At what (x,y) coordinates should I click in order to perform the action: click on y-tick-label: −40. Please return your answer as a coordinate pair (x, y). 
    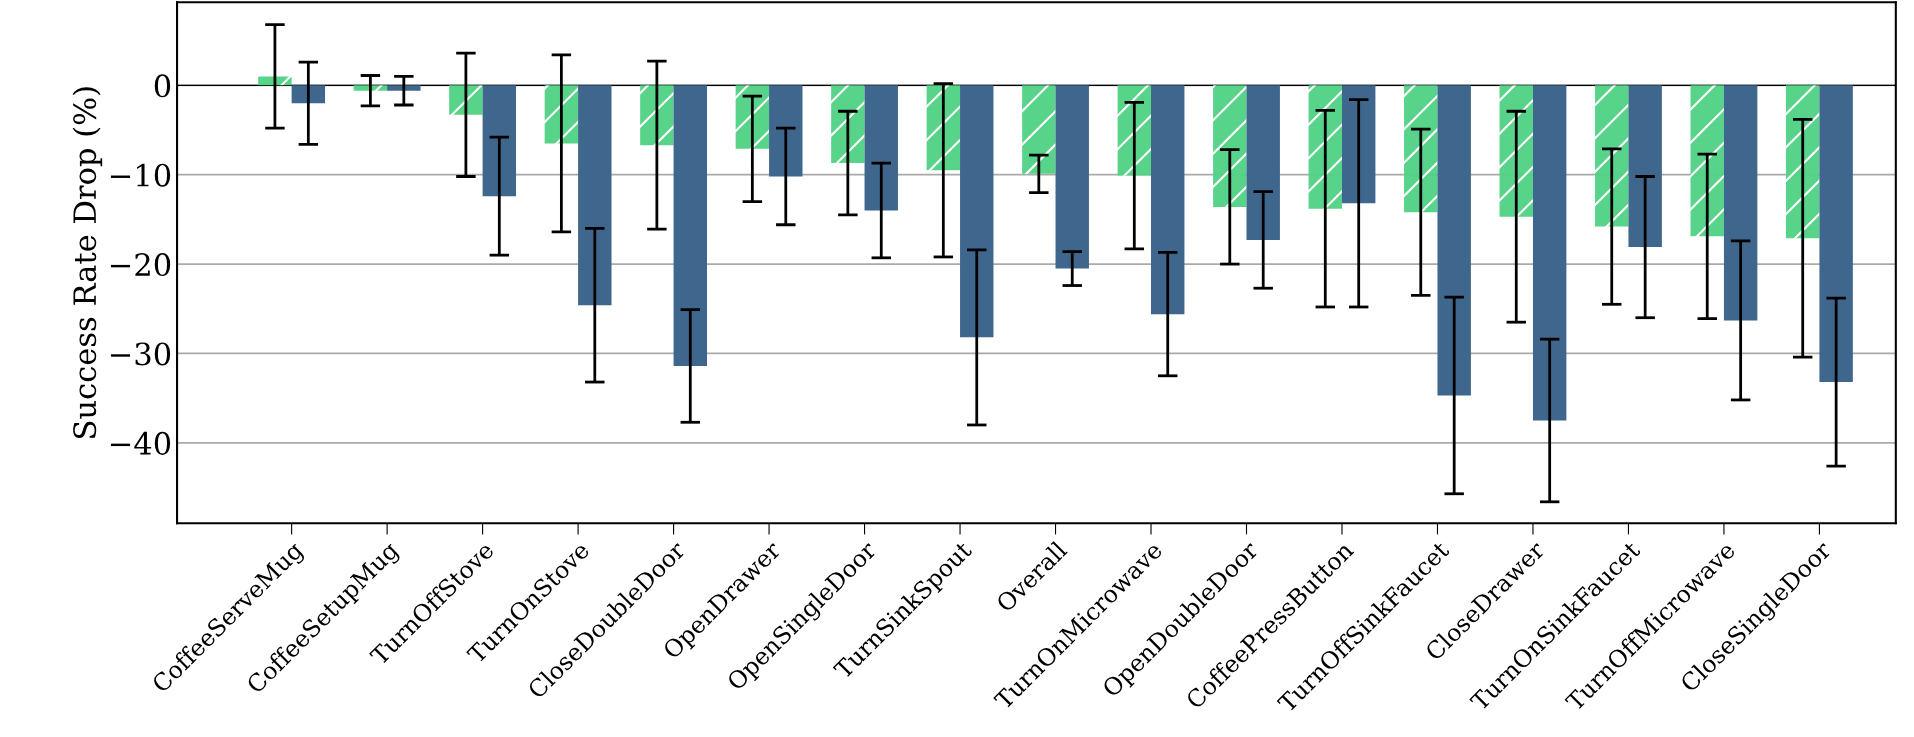
    Looking at the image, I should click on (140, 443).